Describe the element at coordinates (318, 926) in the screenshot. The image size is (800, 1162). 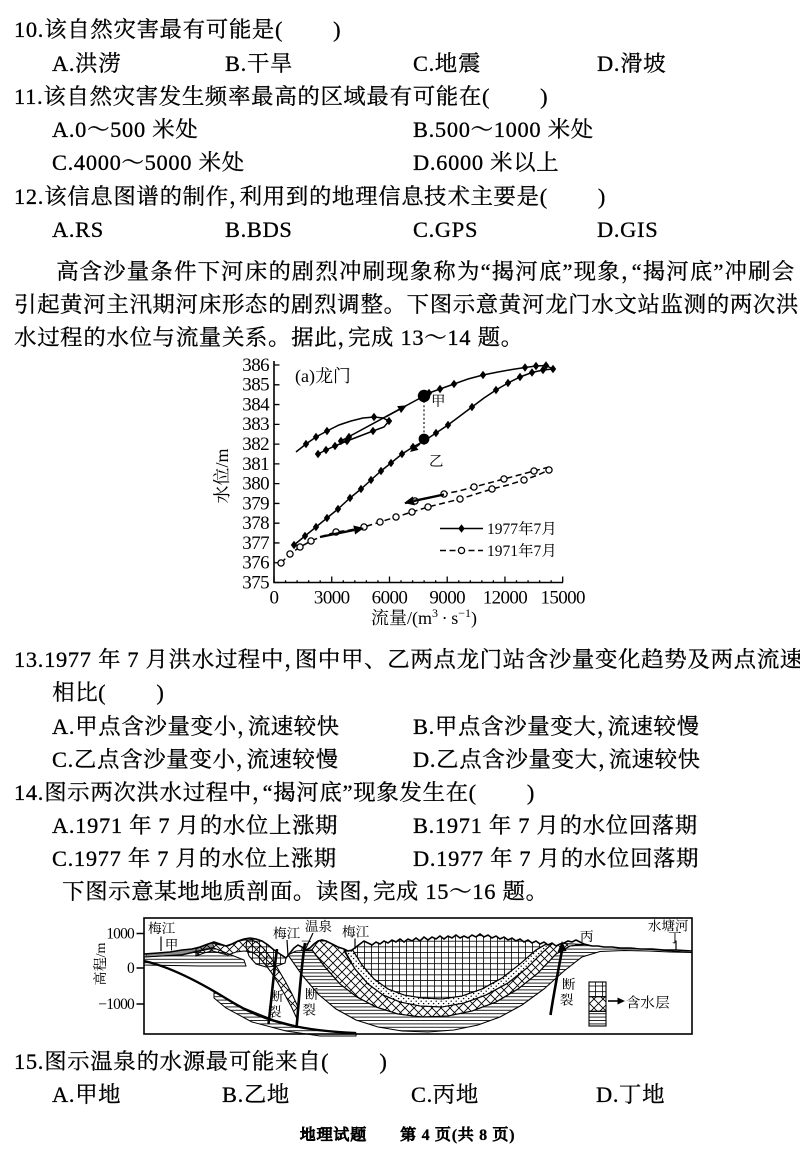
I see `svg-text: 温泉` at that location.